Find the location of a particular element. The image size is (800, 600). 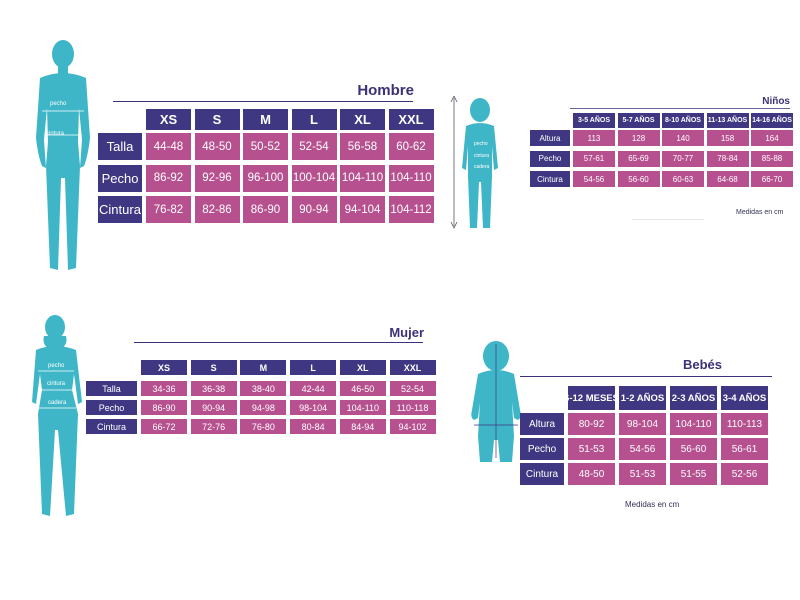

table-cell: 86-92 is located at coordinates (168, 178).